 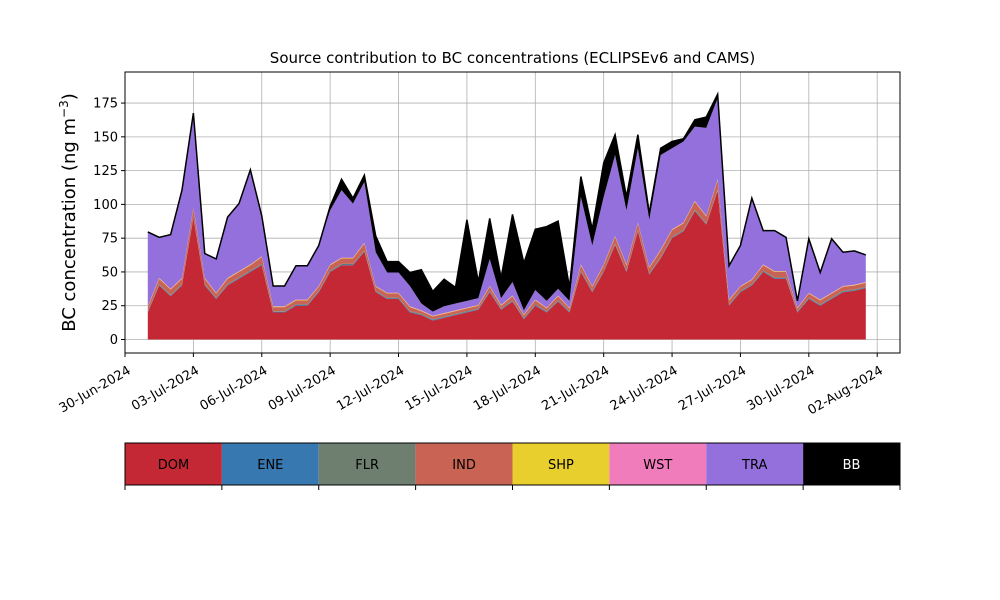 I want to click on legend-swatch-wst, so click(x=658, y=464).